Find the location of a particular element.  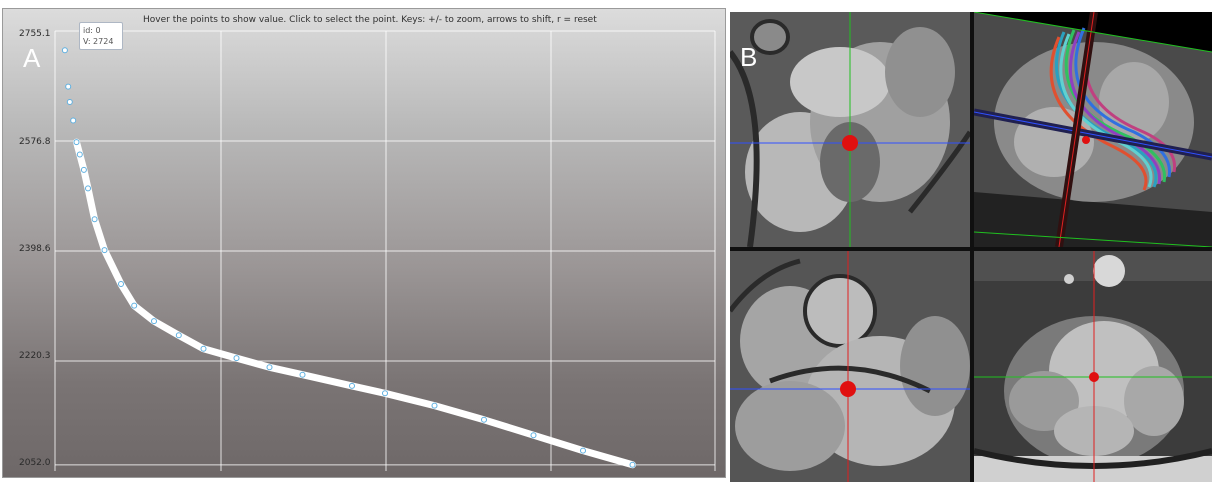

tooltip-value: V: 2724 is located at coordinates (98, 41).